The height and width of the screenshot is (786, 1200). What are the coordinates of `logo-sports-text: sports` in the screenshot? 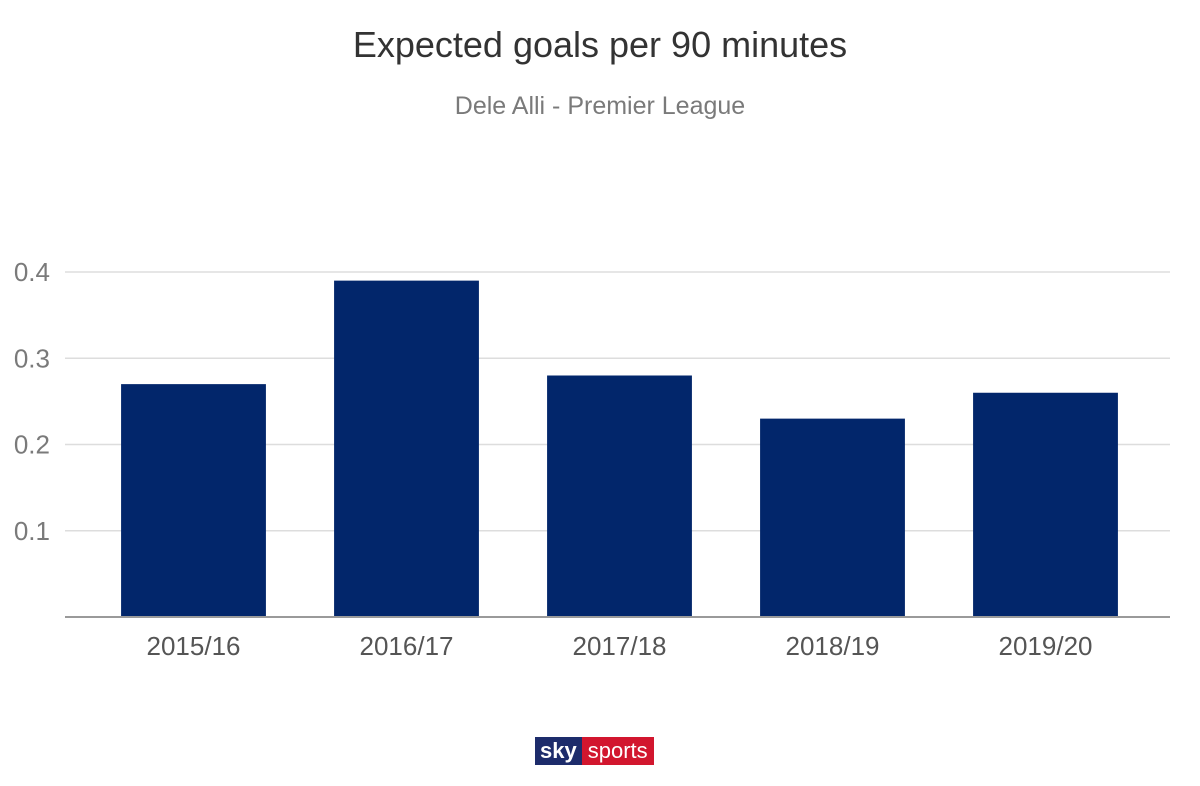 It's located at (617, 751).